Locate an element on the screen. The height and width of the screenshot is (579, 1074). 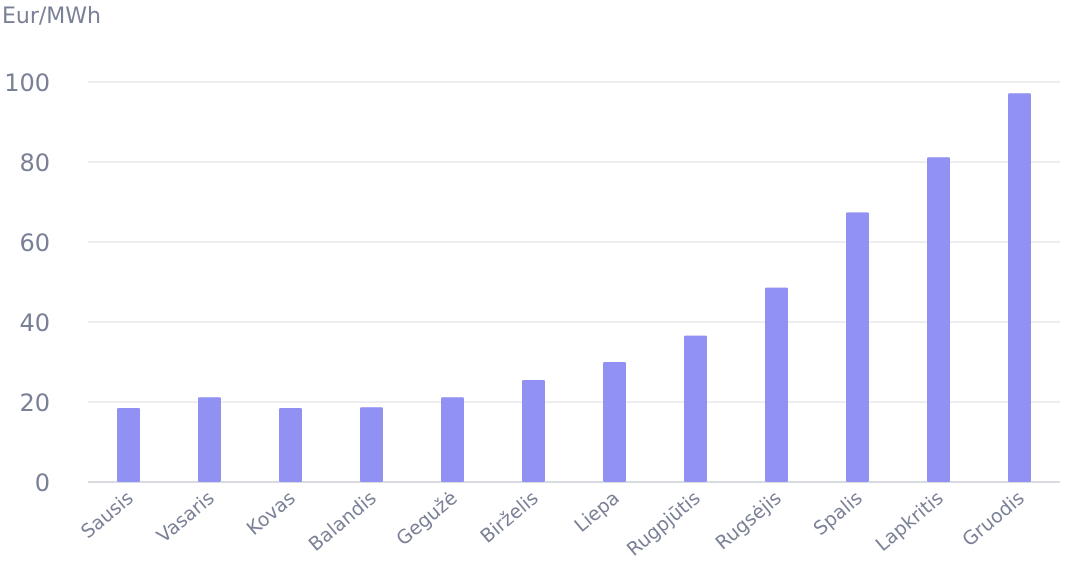
y-axis-unit-label: Eur/MWh is located at coordinates (51, 16).